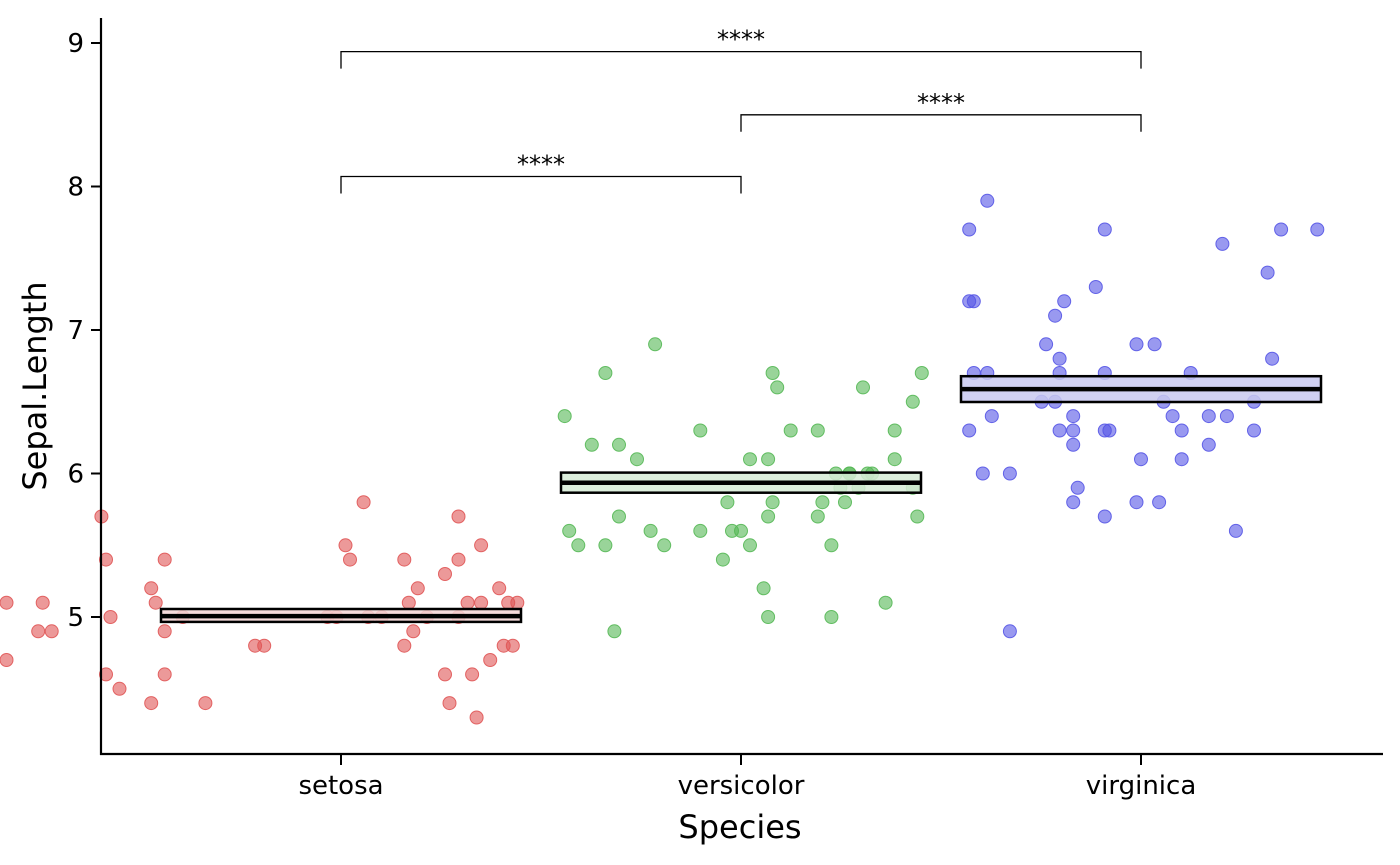  I want to click on y-tick-label: 6, so click(75, 475).